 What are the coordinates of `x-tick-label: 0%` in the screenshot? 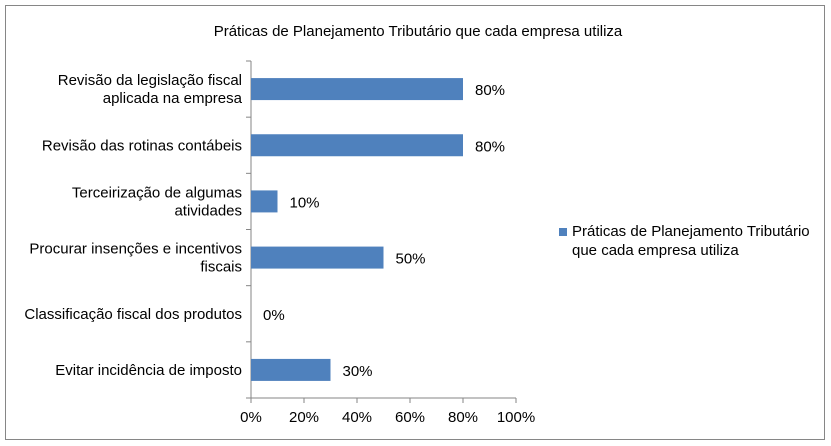 It's located at (251, 417).